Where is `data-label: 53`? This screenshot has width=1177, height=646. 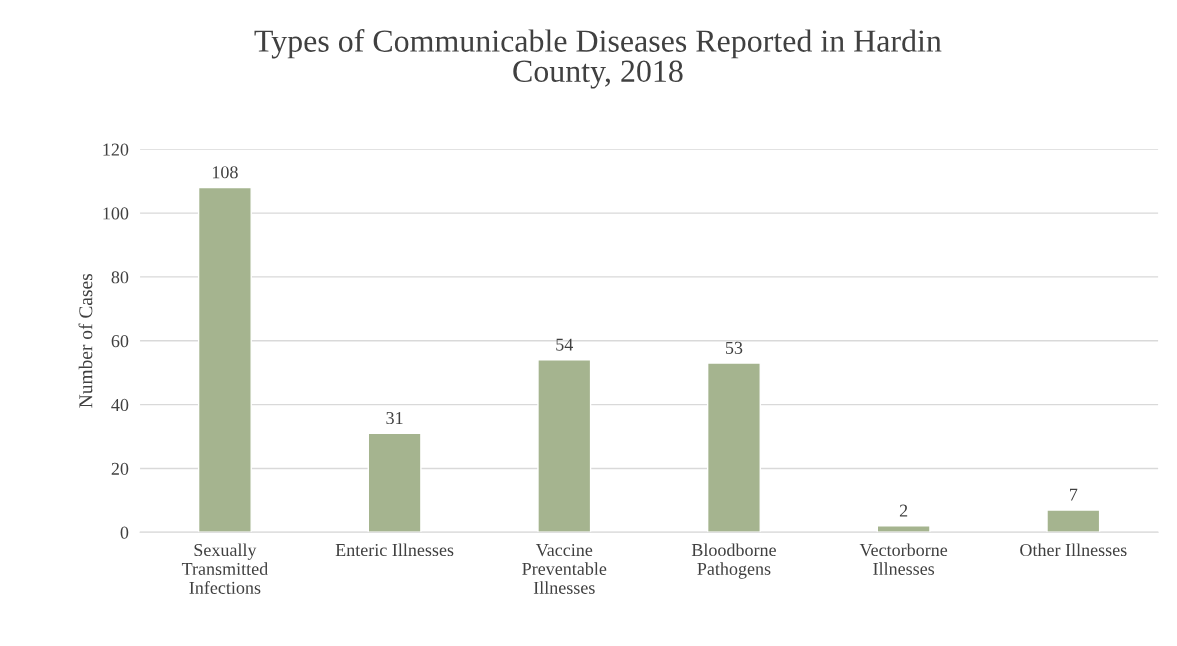 data-label: 53 is located at coordinates (734, 347).